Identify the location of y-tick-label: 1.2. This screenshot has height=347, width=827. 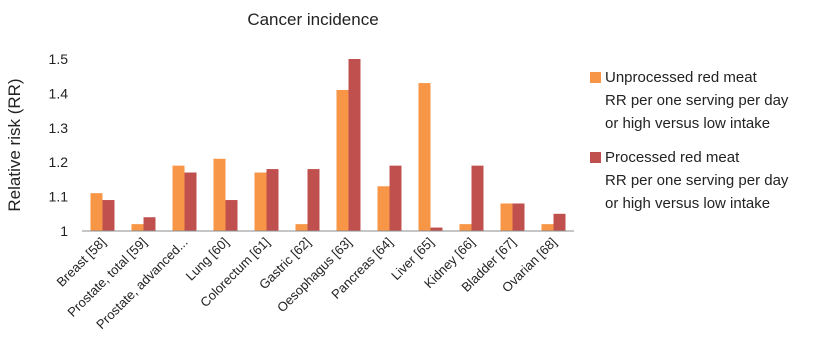
(59, 162).